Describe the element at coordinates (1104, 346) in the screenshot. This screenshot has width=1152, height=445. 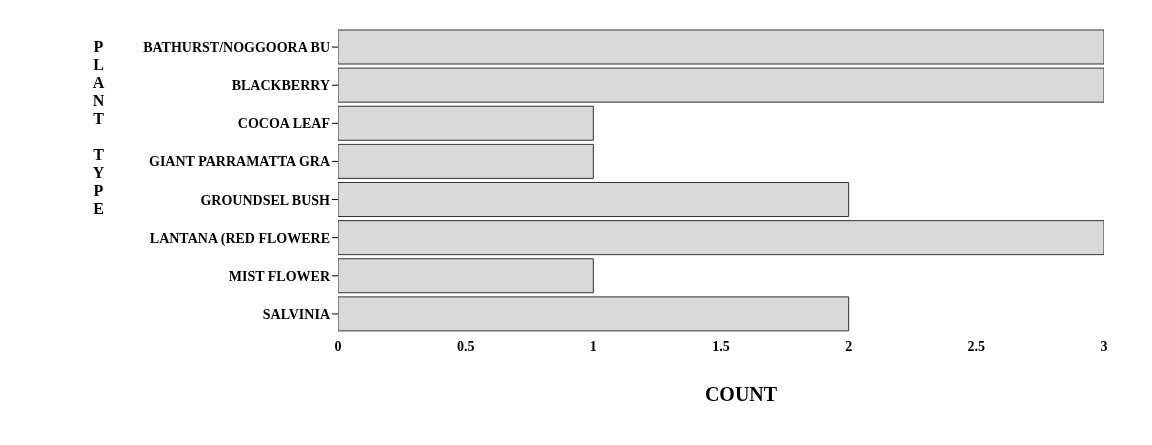
I see `x-tick-label: 3` at that location.